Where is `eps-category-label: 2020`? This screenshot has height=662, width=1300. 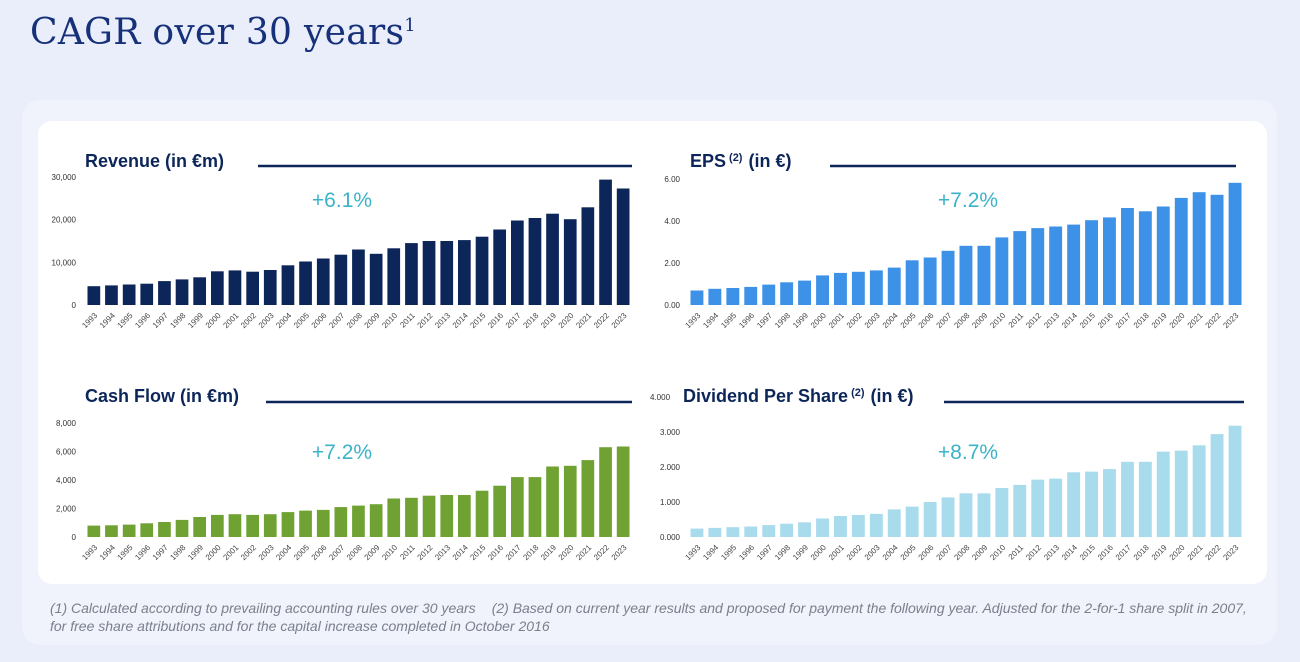 eps-category-label: 2020 is located at coordinates (1177, 320).